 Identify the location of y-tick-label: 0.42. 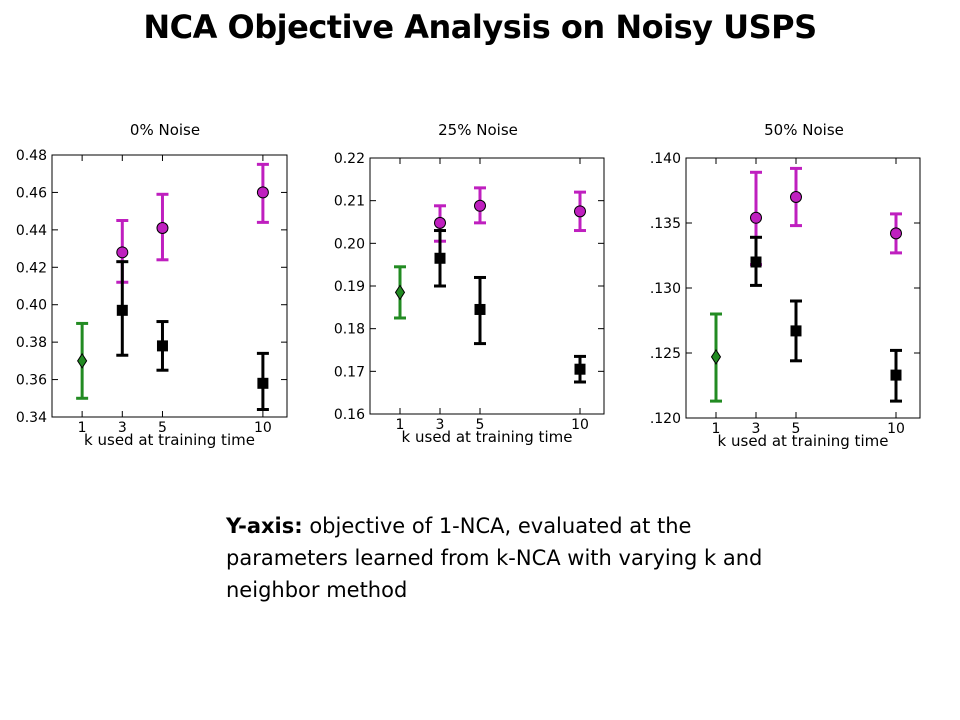
(31, 268).